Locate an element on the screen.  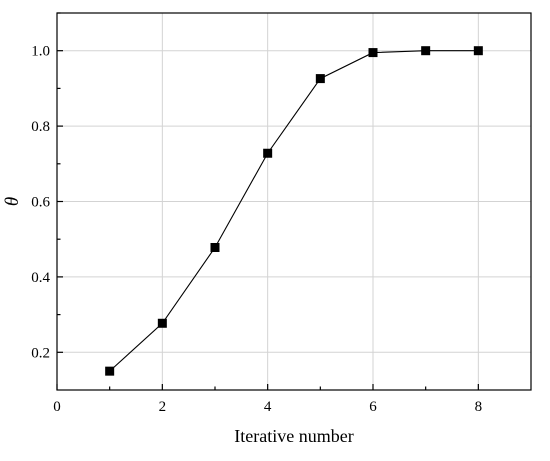
x-tick-label: 8 is located at coordinates (479, 407).